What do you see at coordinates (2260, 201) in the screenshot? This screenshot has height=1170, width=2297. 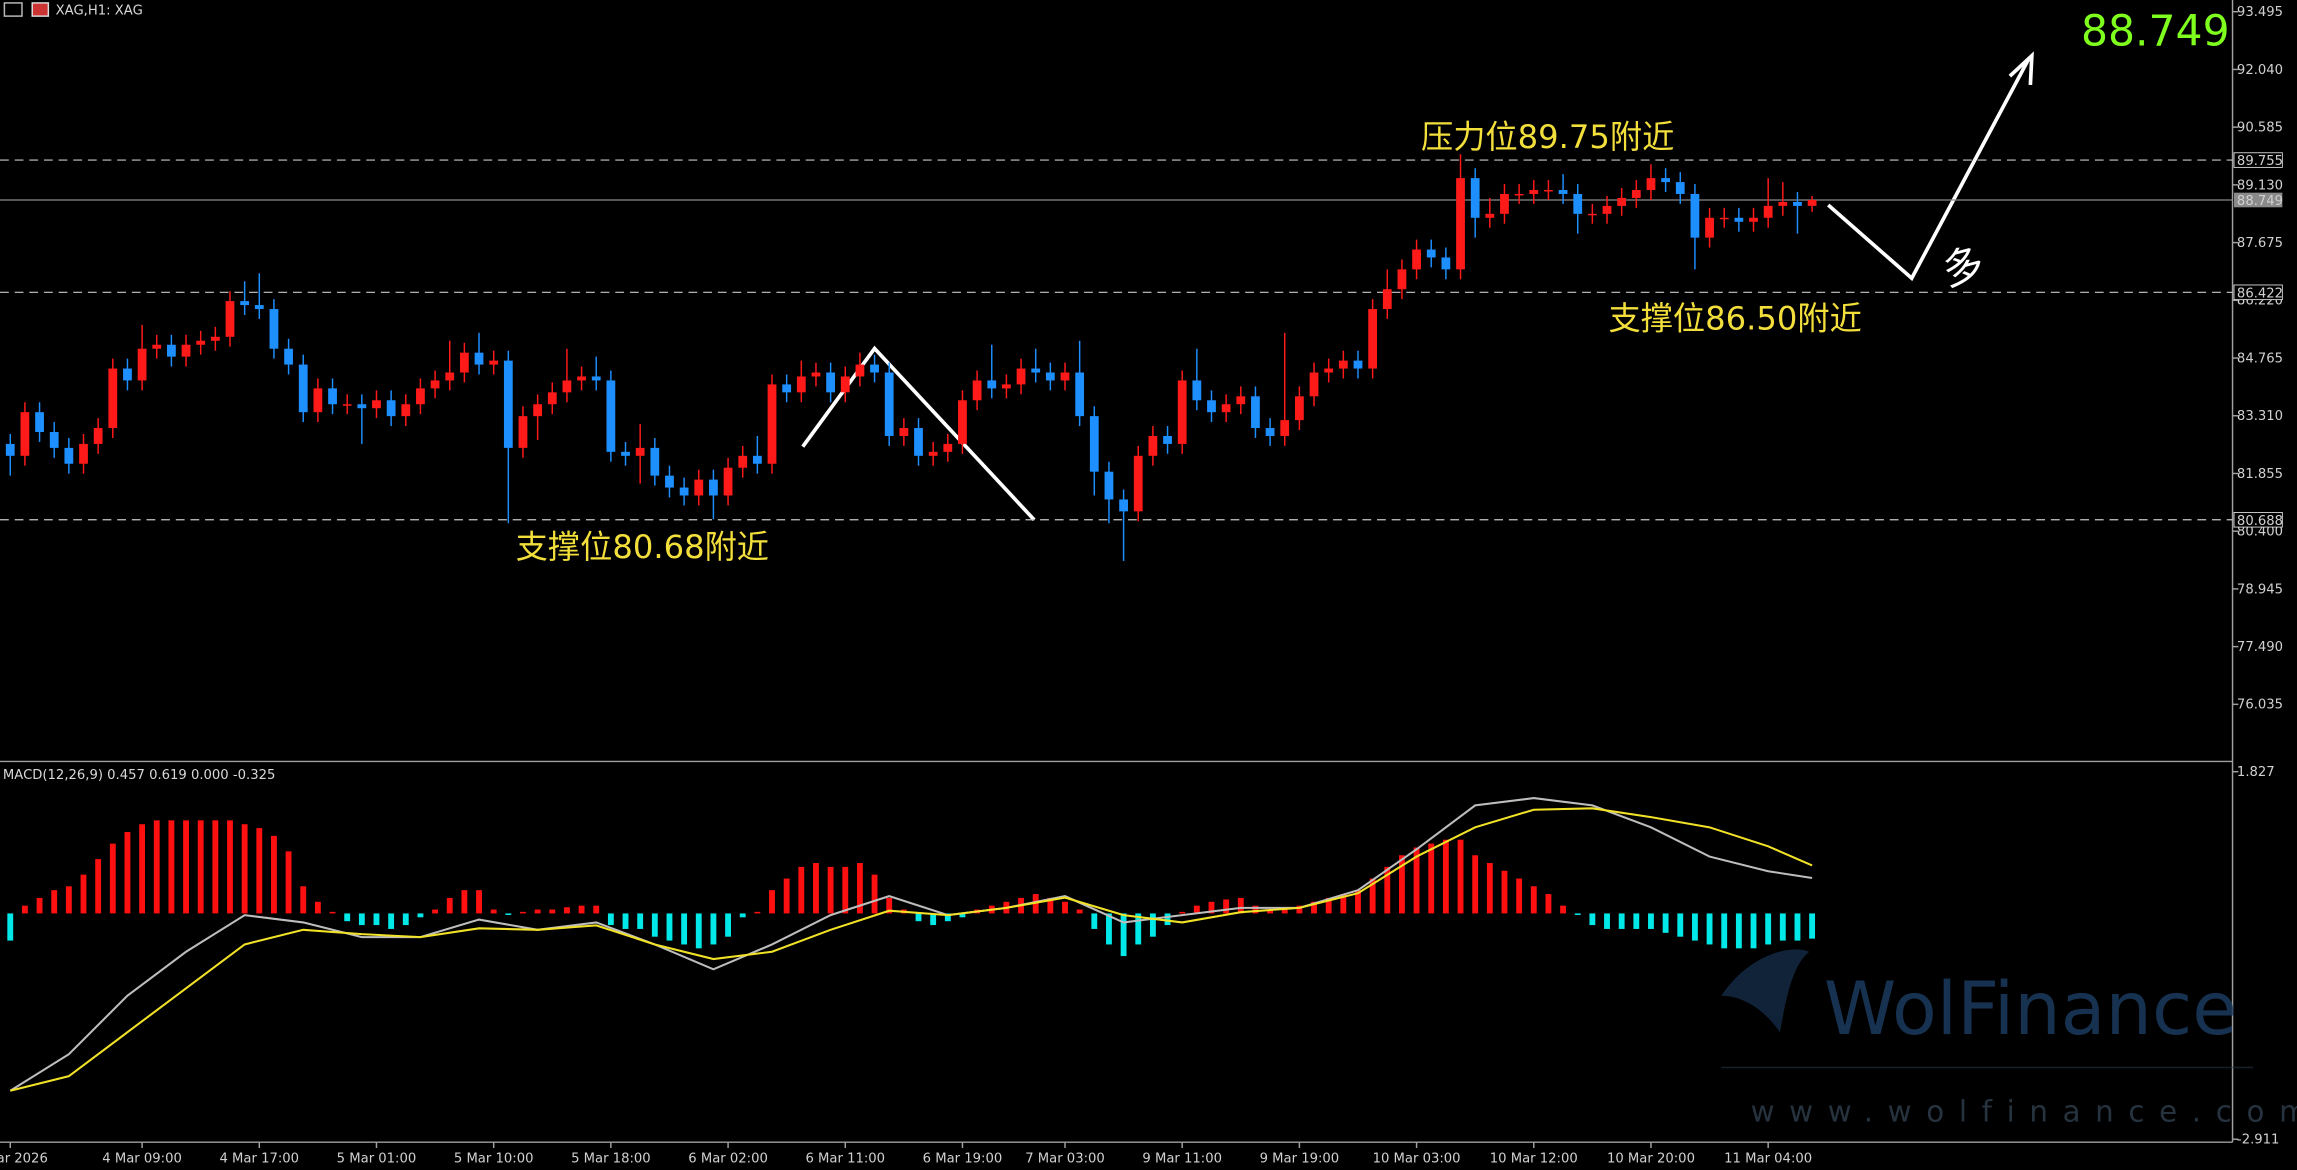 I see `last-price-label: 88.749` at bounding box center [2260, 201].